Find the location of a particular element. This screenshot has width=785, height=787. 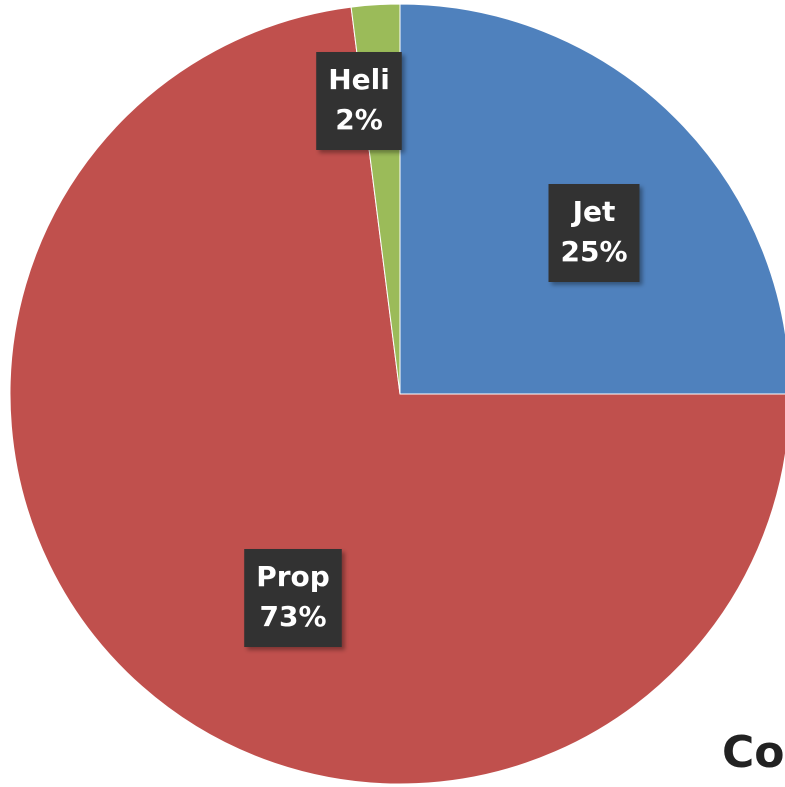

truncated-caption-text: Co is located at coordinates (753, 752).